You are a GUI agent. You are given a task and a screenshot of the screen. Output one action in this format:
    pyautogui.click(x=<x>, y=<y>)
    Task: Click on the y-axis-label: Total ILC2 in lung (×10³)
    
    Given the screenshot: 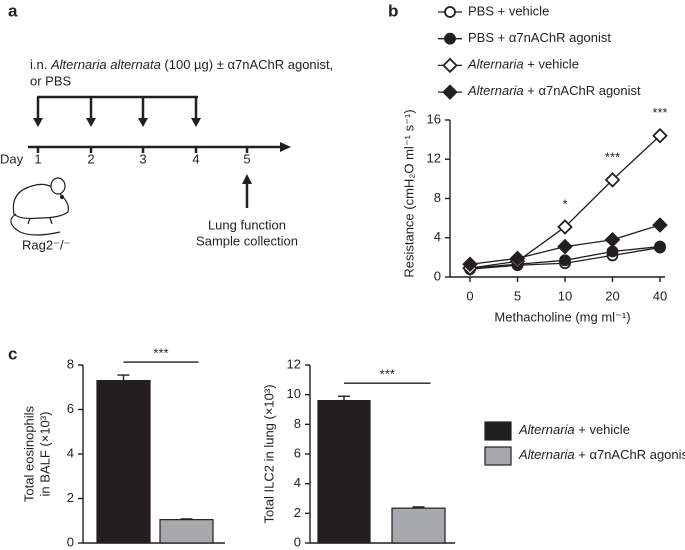 What is the action you would take?
    pyautogui.click(x=268, y=453)
    